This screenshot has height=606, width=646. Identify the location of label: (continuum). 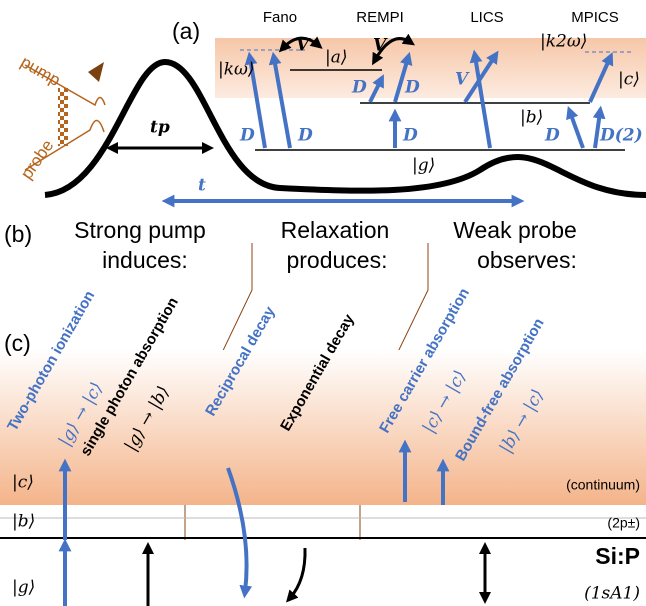
(603, 485).